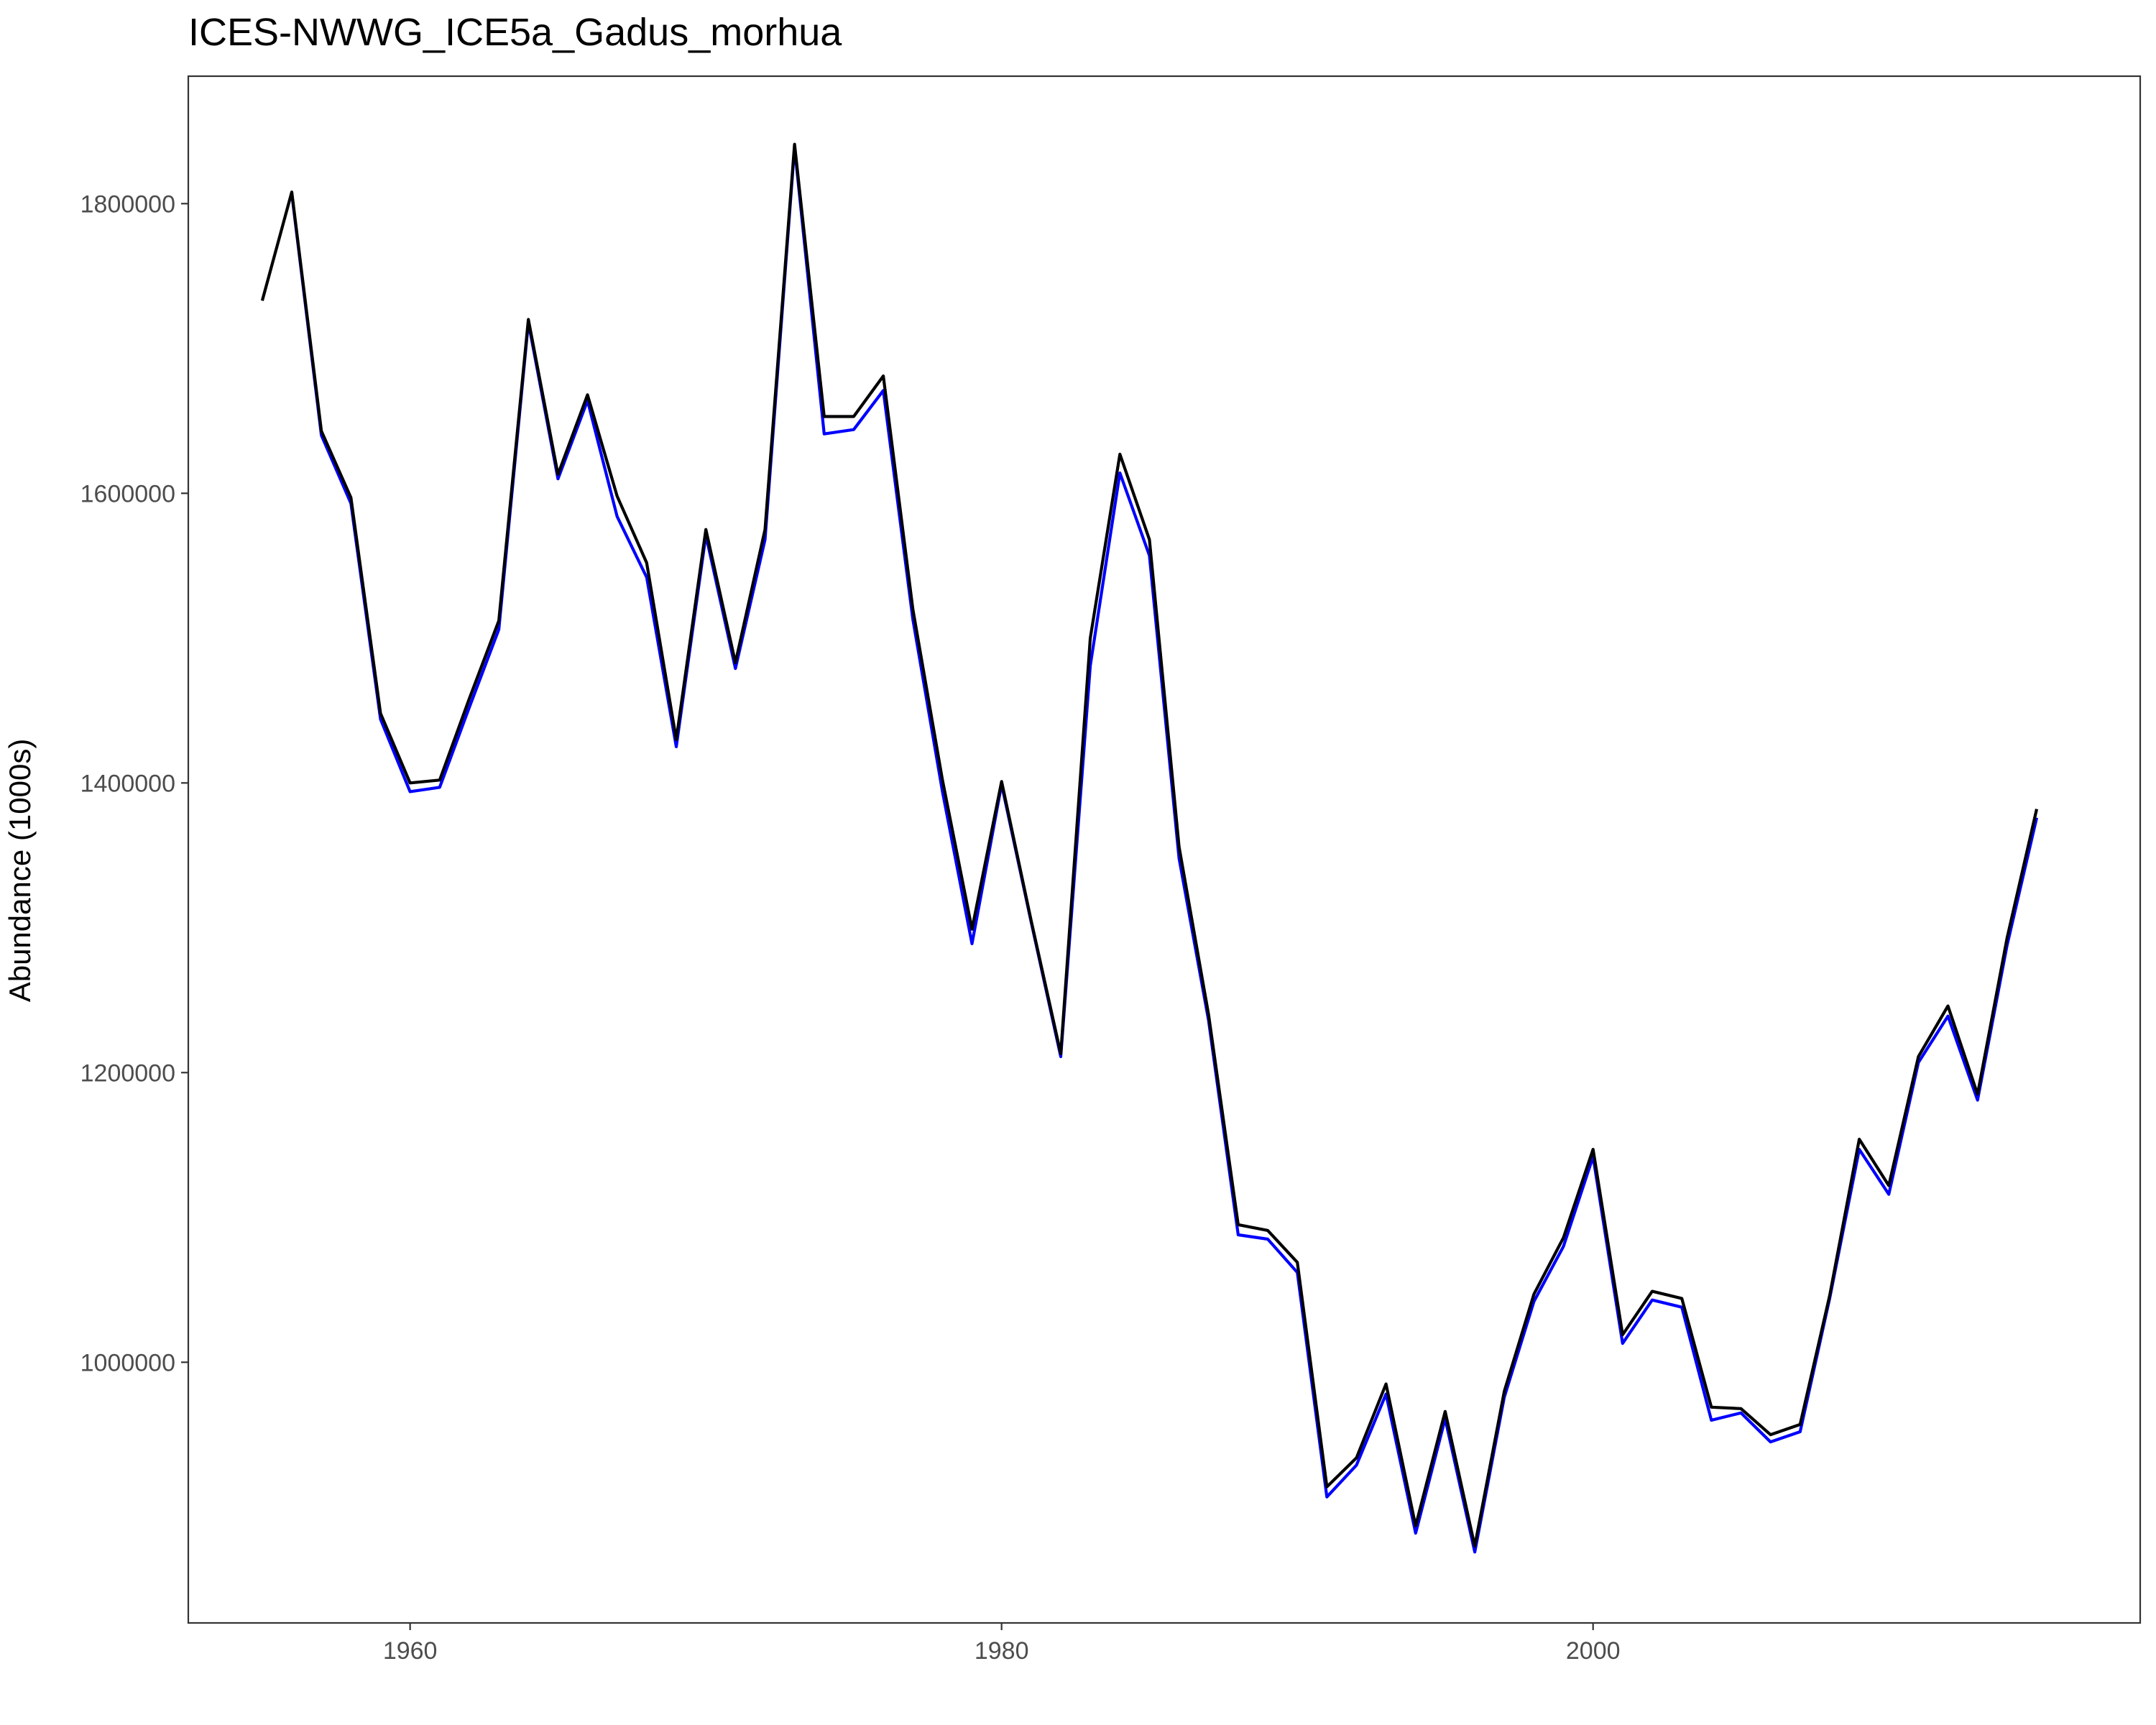 The width and height of the screenshot is (2156, 1725). Describe the element at coordinates (128, 204) in the screenshot. I see `y-tick-label: 1800000` at that location.